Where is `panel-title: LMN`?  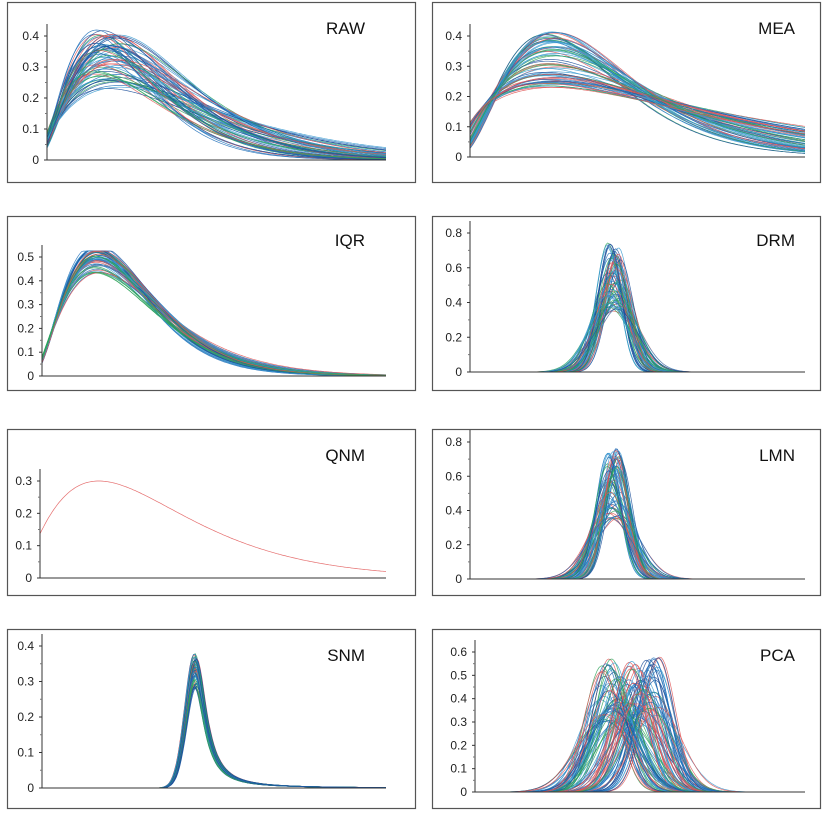
panel-title: LMN is located at coordinates (777, 455).